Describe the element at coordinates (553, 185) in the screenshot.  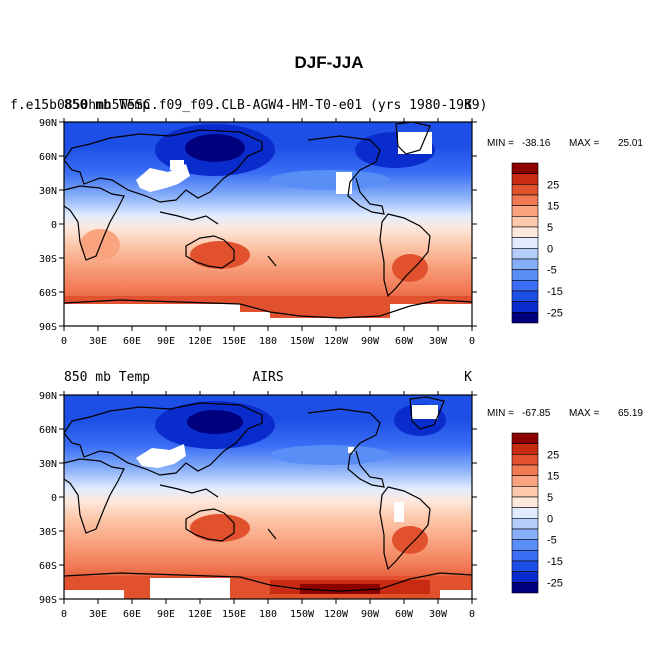
I see `colorbar-label: 25` at that location.